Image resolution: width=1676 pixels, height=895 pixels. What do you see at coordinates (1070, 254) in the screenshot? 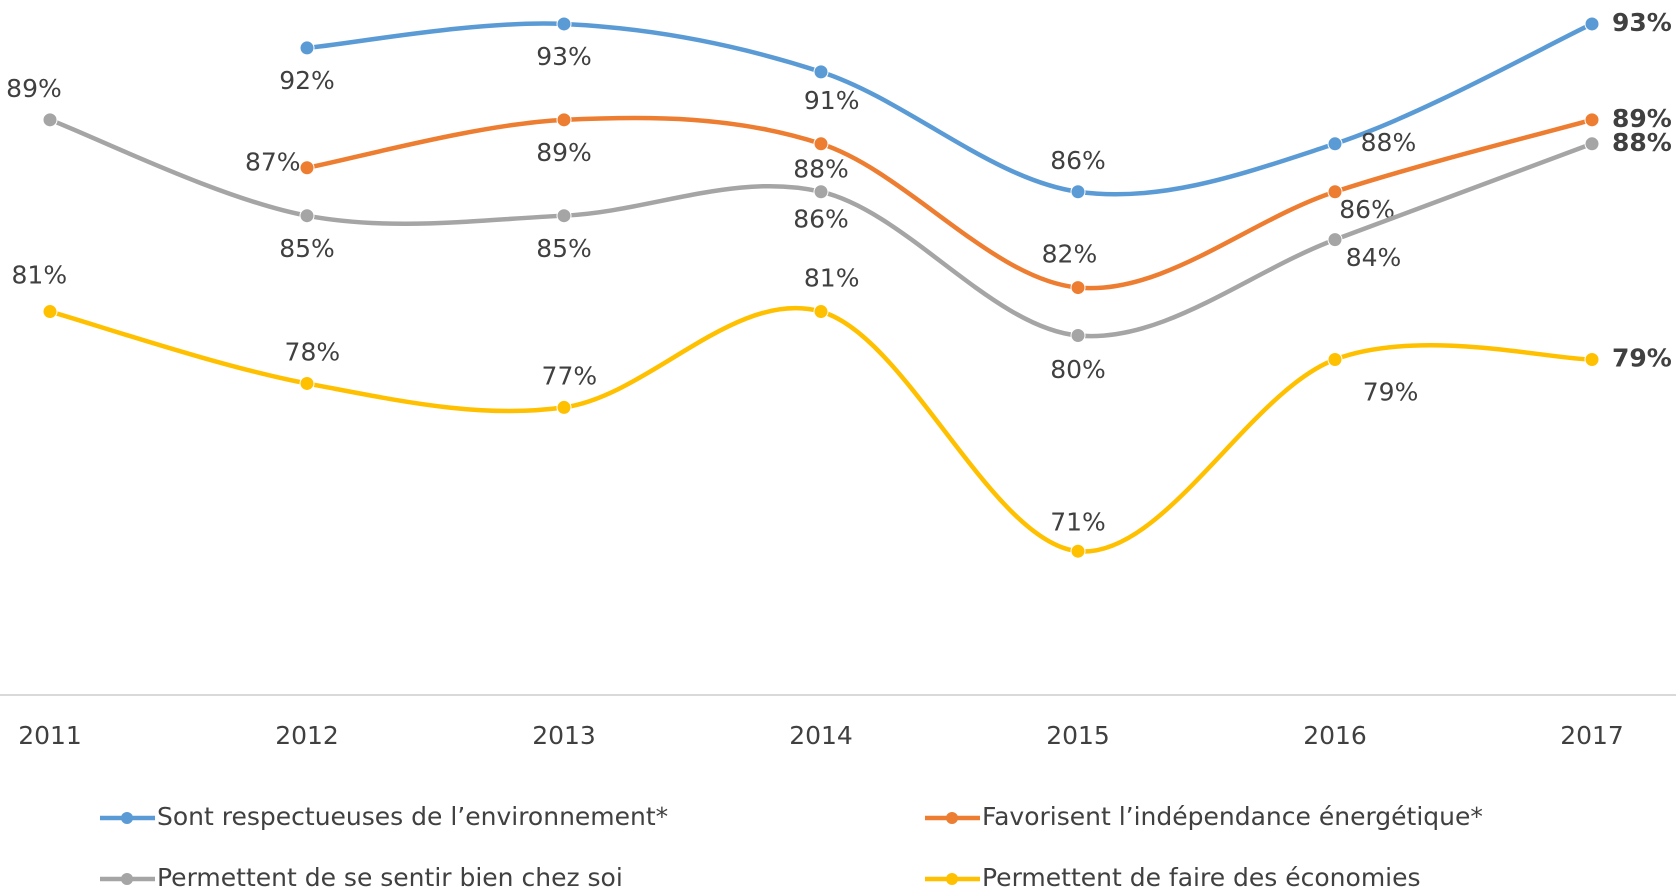
I see `value-label: 82%` at bounding box center [1070, 254].